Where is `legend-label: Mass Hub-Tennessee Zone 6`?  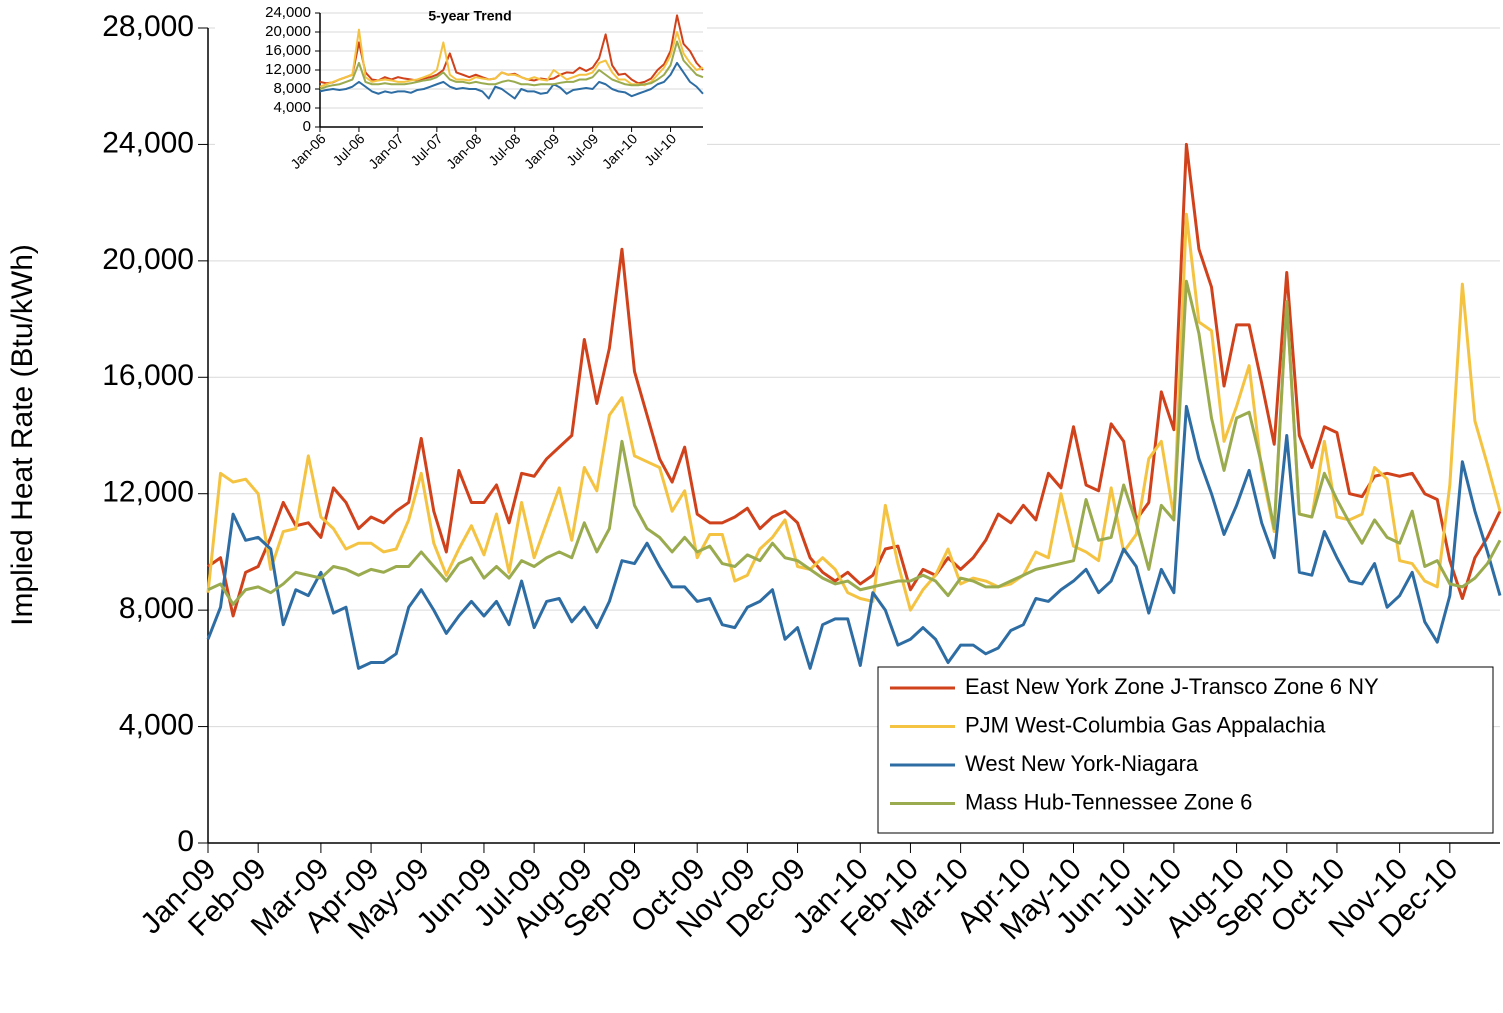
legend-label: Mass Hub-Tennessee Zone 6 is located at coordinates (1108, 801).